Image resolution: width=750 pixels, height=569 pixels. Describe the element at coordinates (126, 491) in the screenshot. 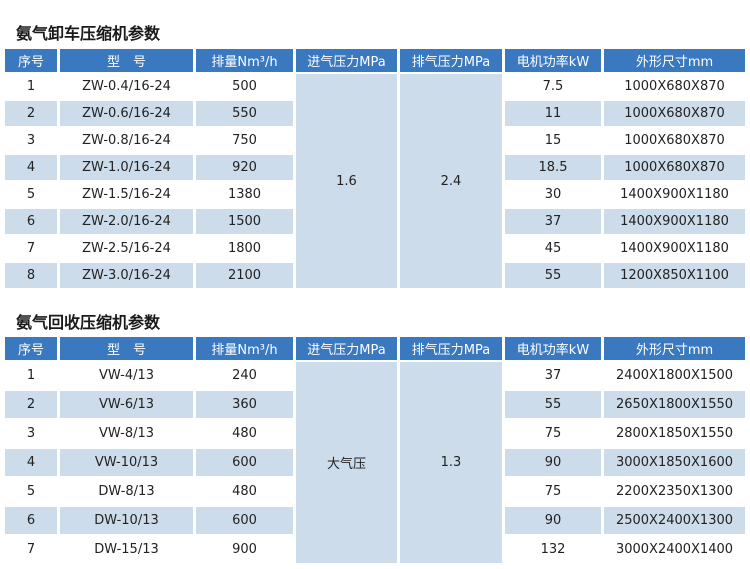

I see `model: DW-8/13` at that location.